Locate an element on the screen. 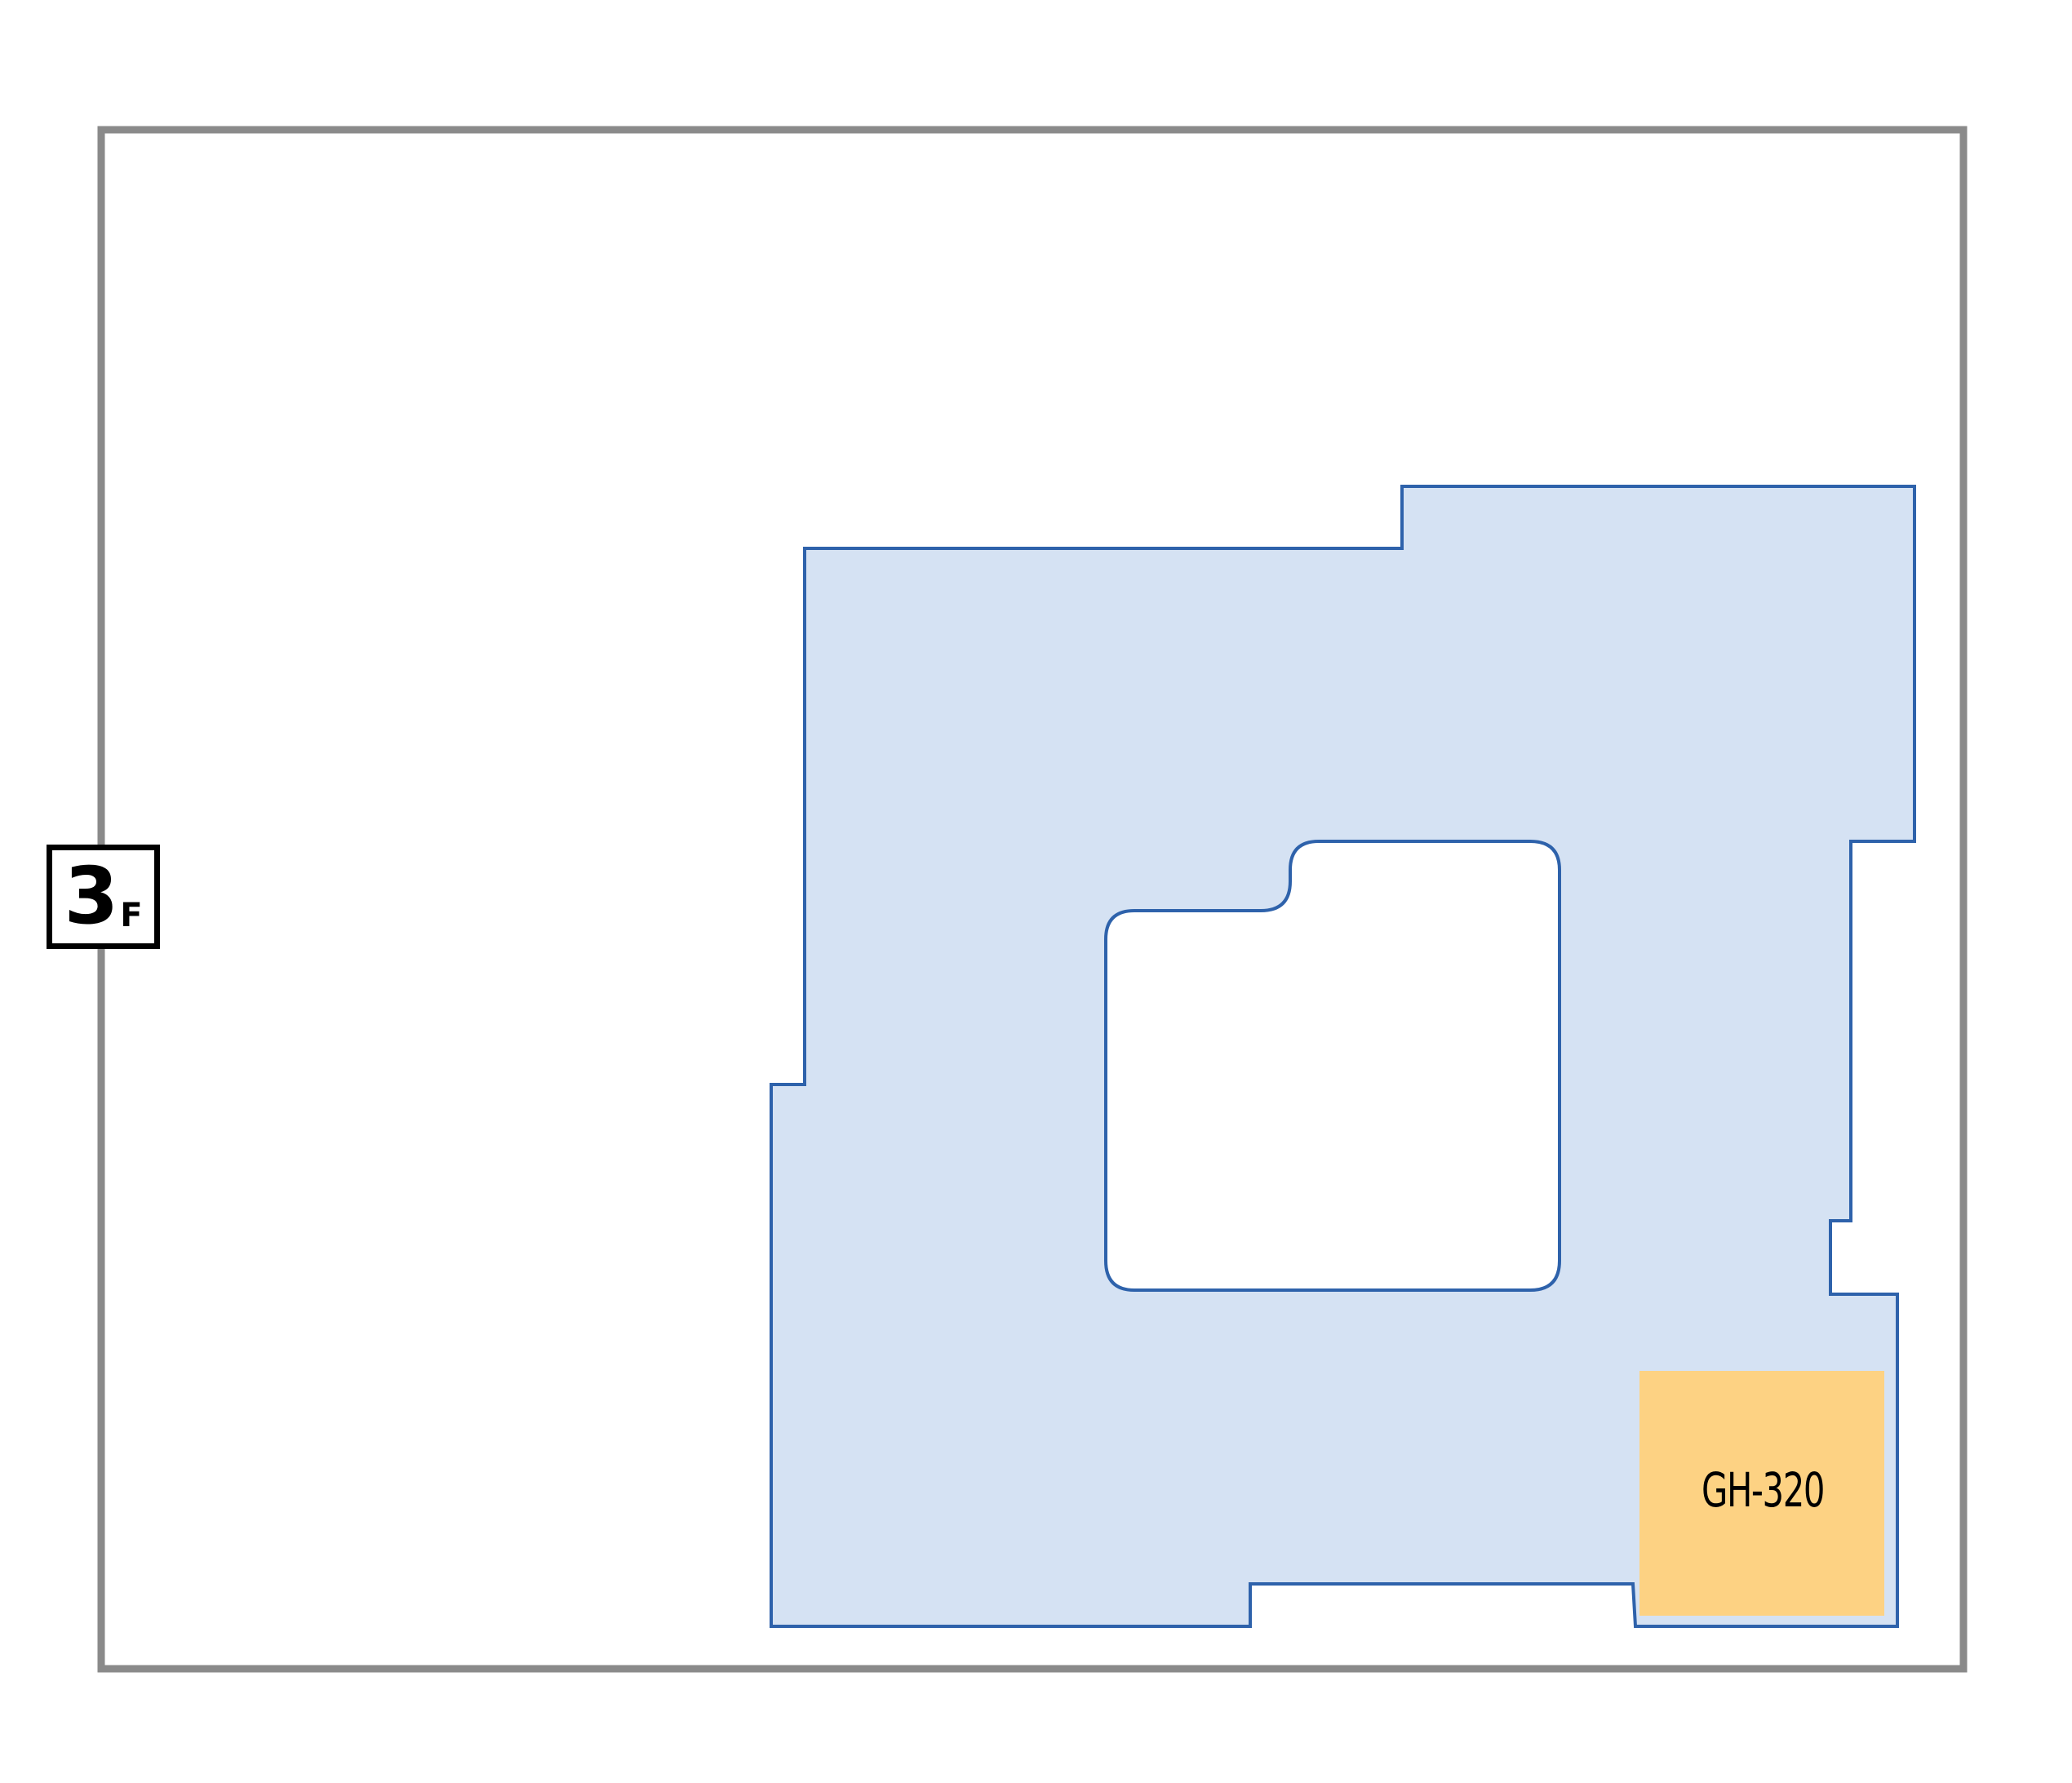  central-courtyard is located at coordinates (1332, 1066).